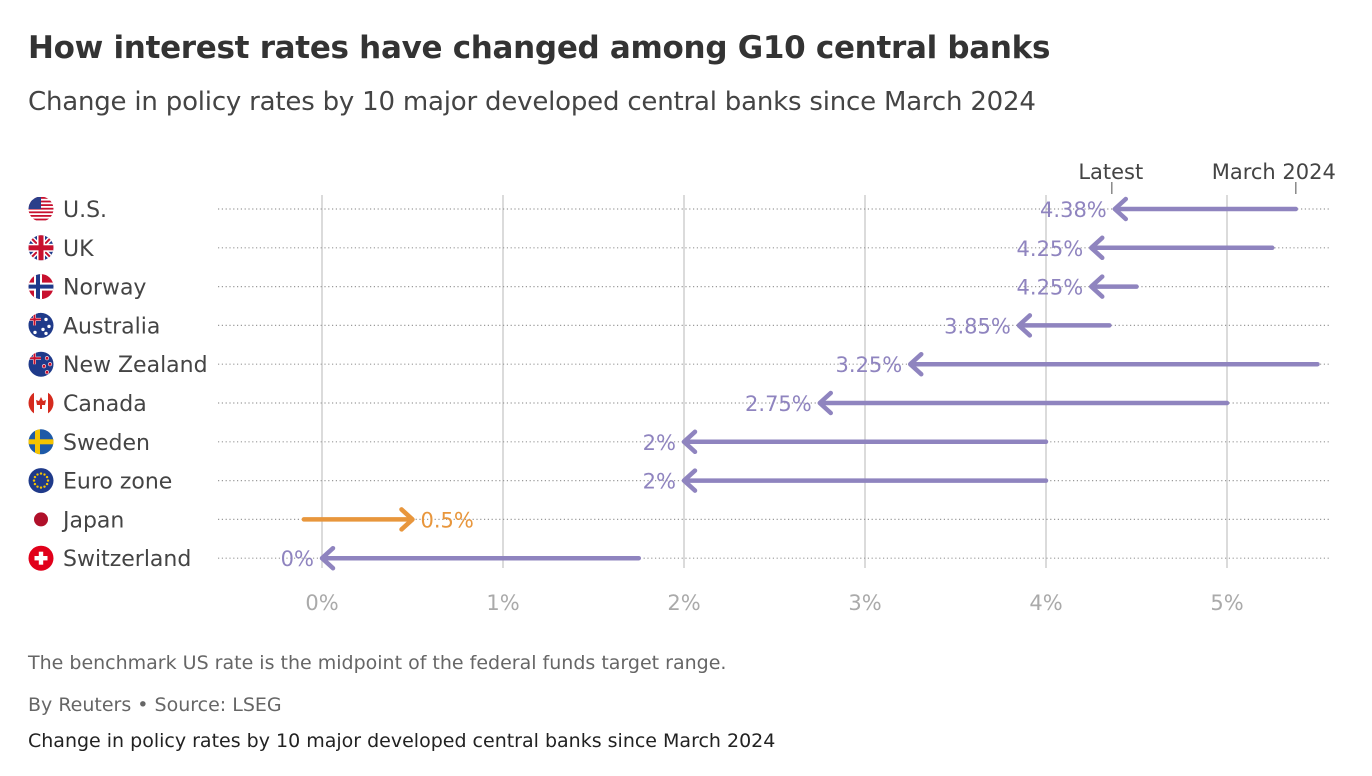 The image size is (1372, 776). What do you see at coordinates (864, 603) in the screenshot?
I see `x-tick-label: 3%` at bounding box center [864, 603].